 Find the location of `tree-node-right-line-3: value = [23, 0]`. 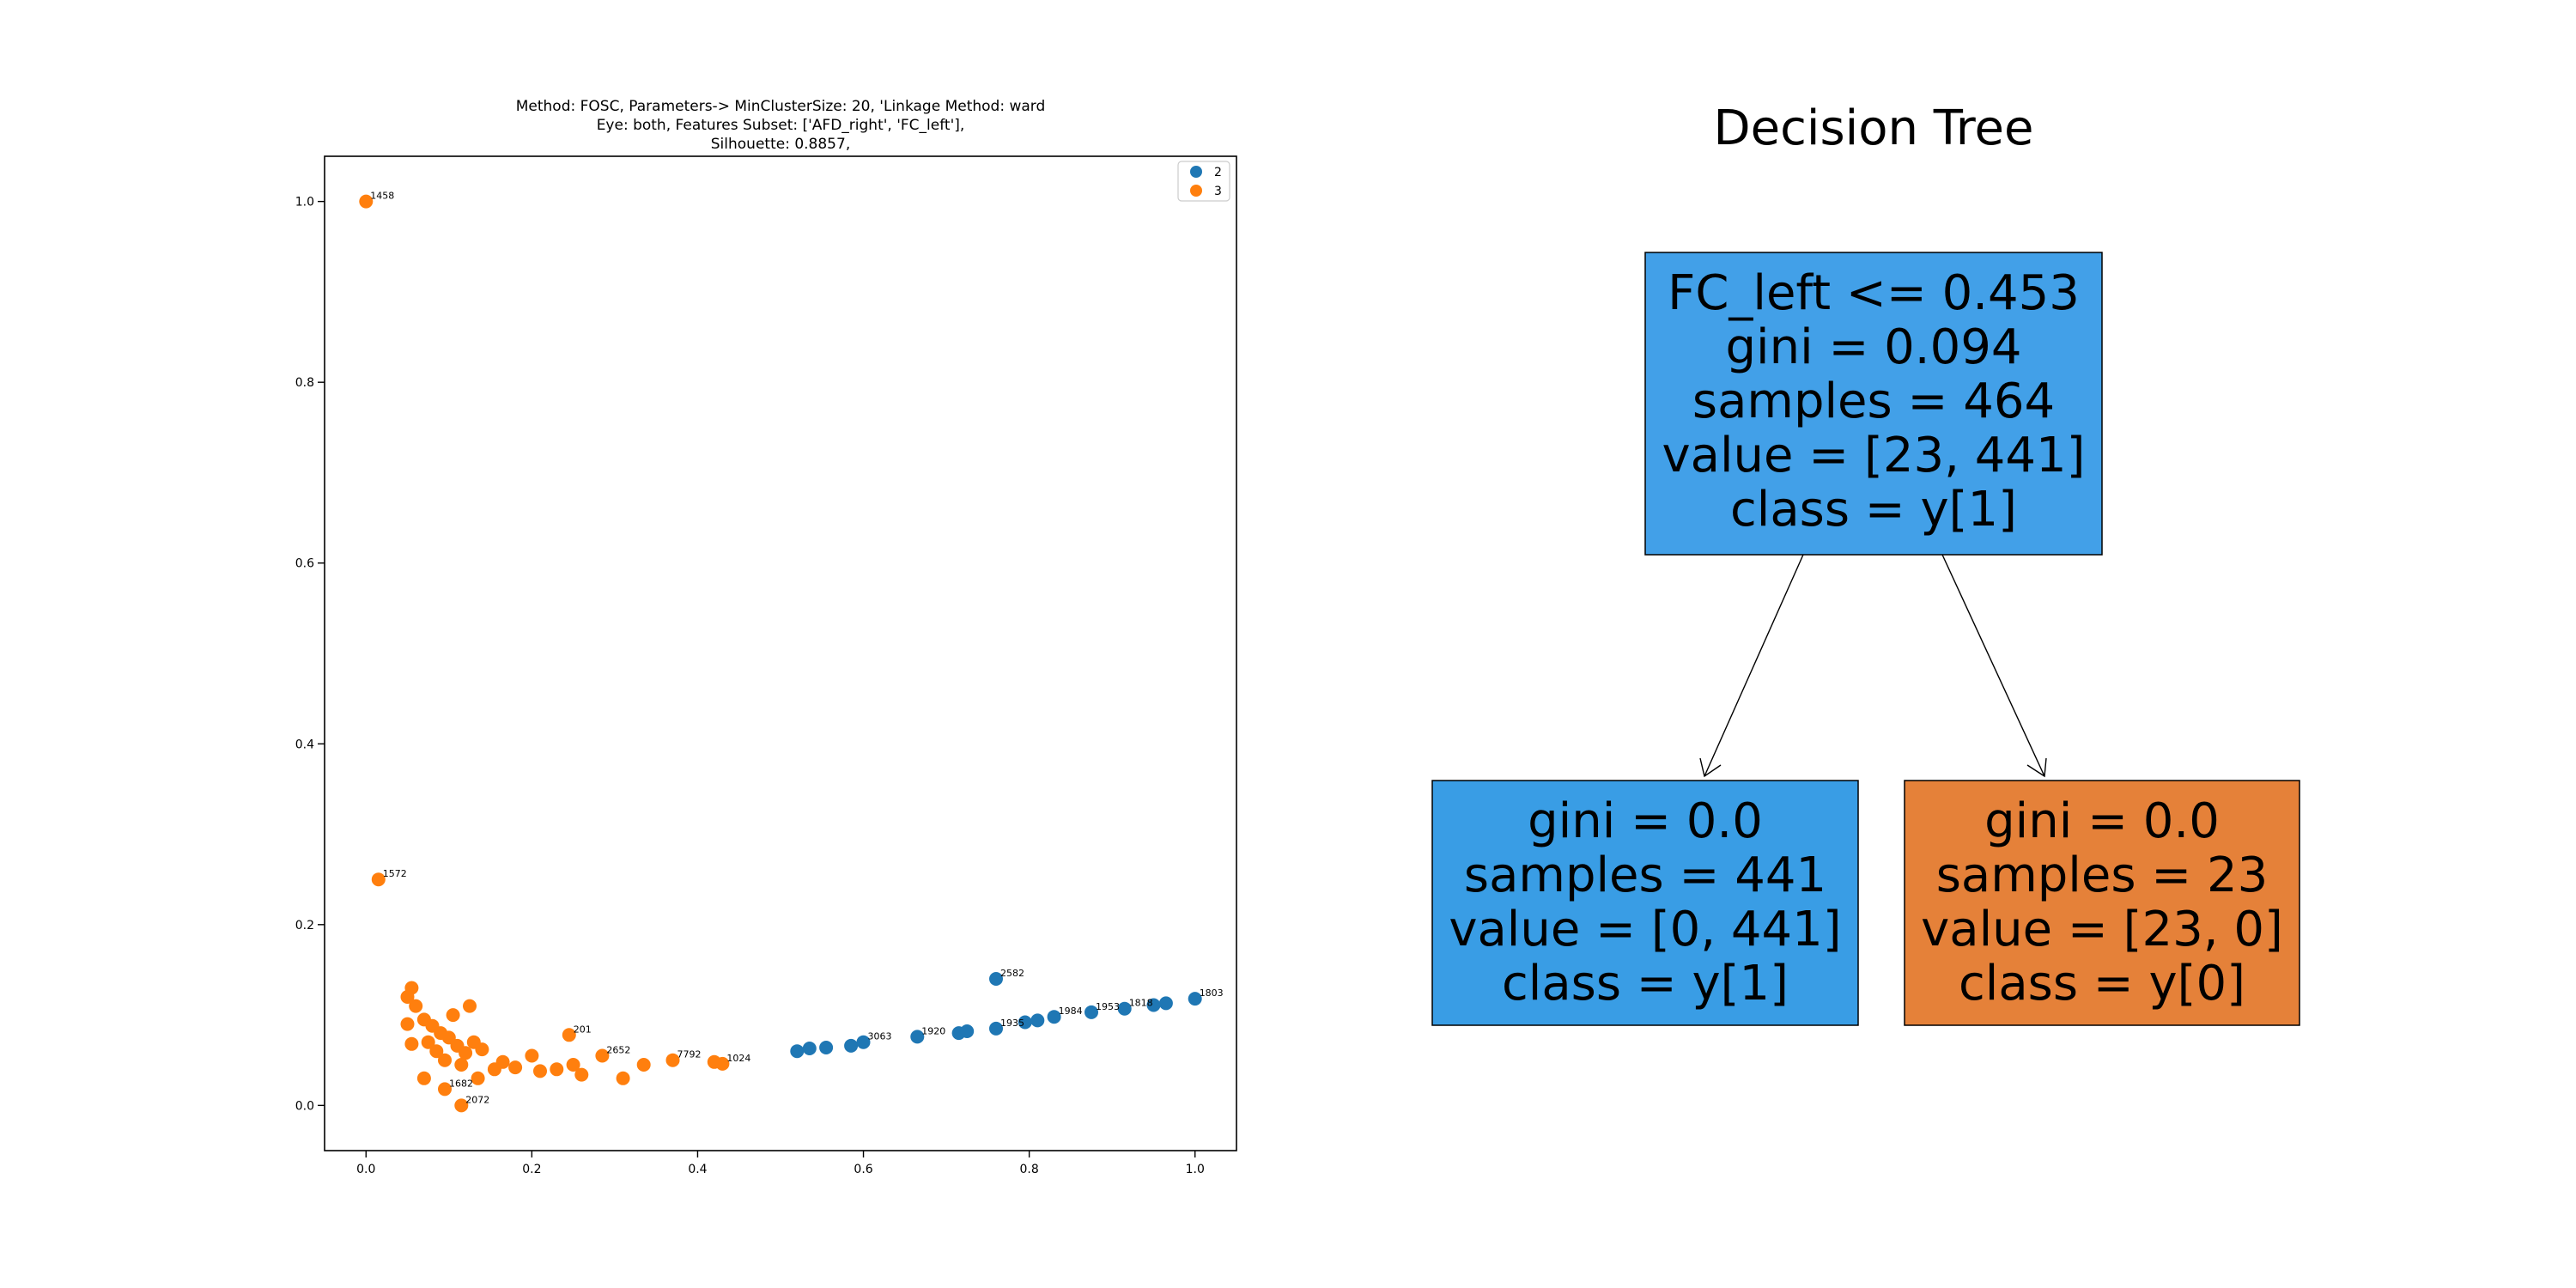

tree-node-right-line-3: value = [23, 0] is located at coordinates (2102, 929).